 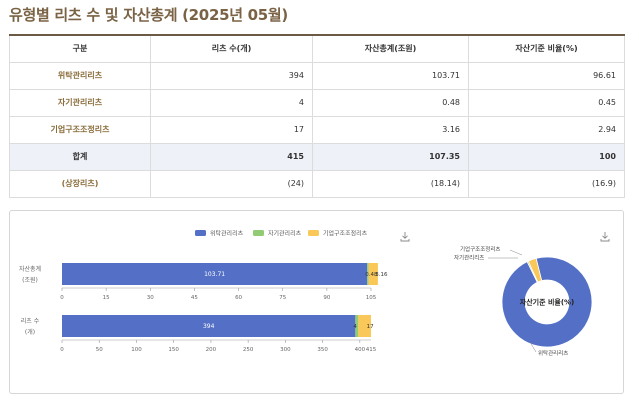 What do you see at coordinates (227, 234) in the screenshot?
I see `legend-label: 위탁관리리츠` at bounding box center [227, 234].